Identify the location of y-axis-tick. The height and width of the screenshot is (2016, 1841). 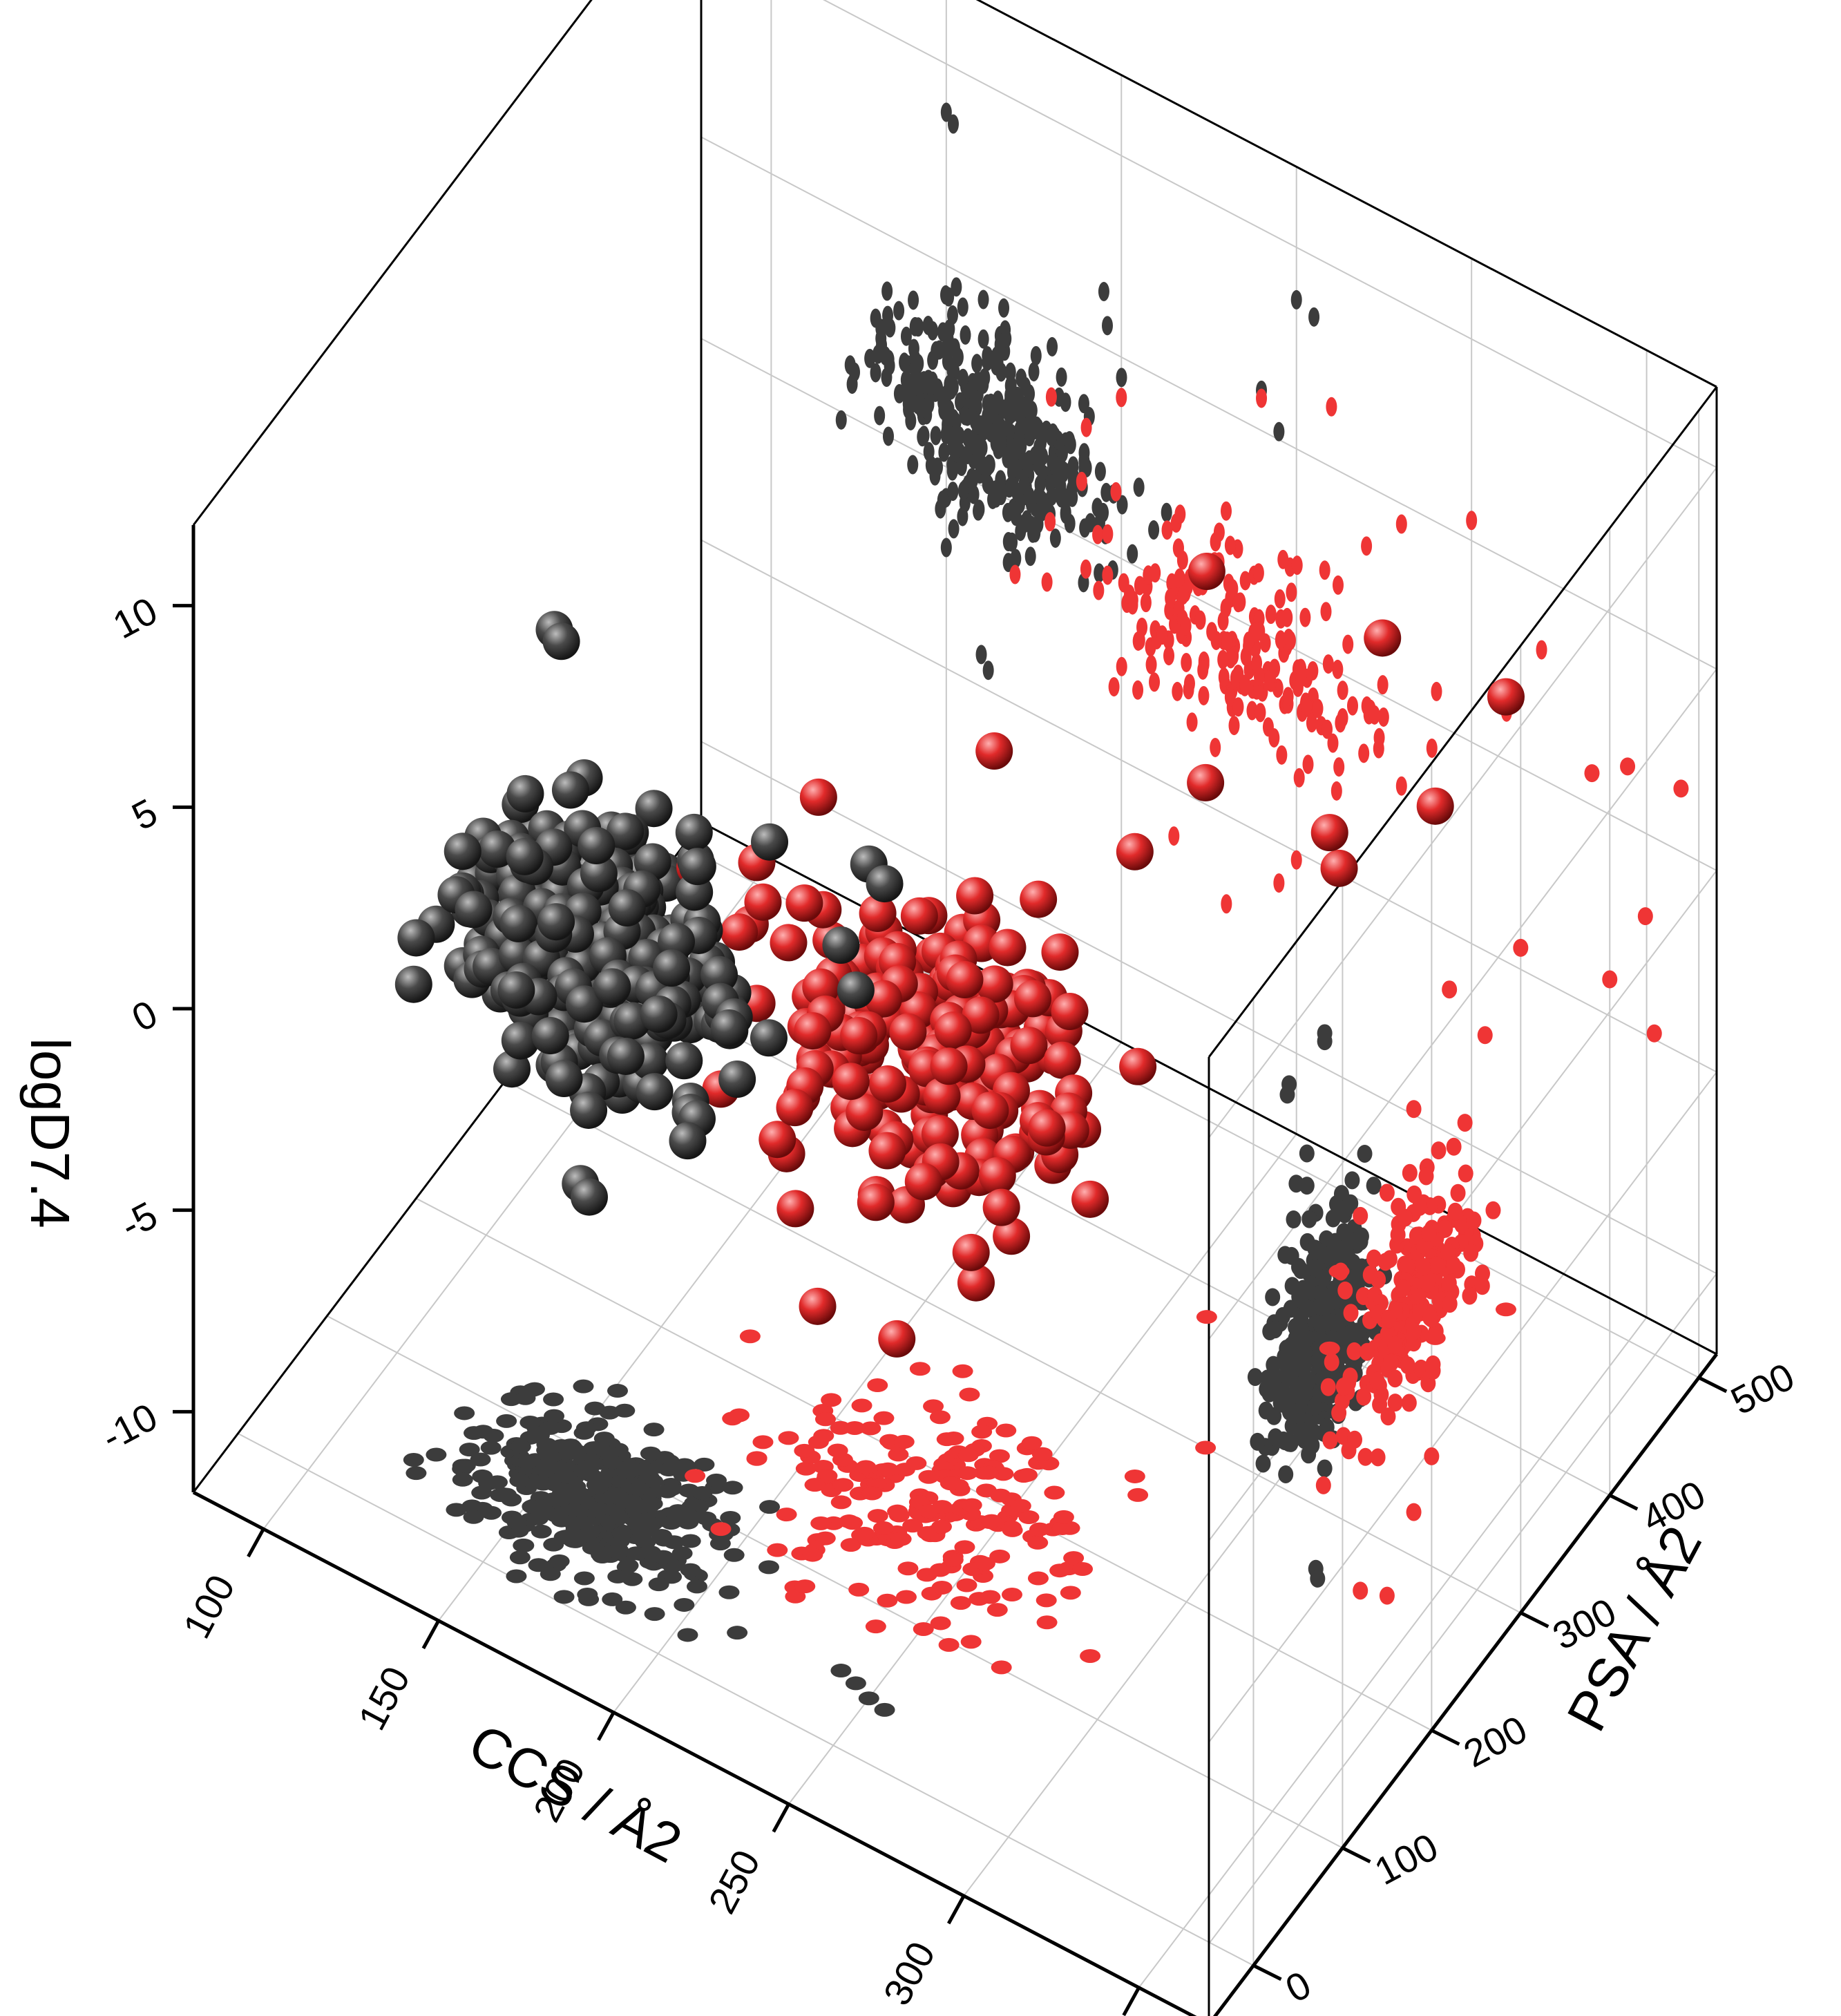
(1445, 1737).